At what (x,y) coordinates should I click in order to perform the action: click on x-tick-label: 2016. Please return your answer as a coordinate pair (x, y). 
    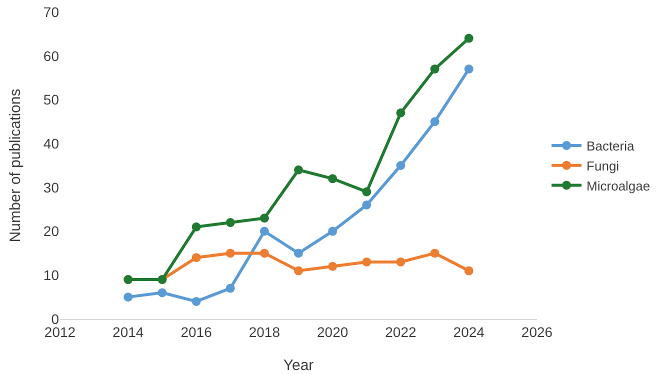
    Looking at the image, I should click on (196, 332).